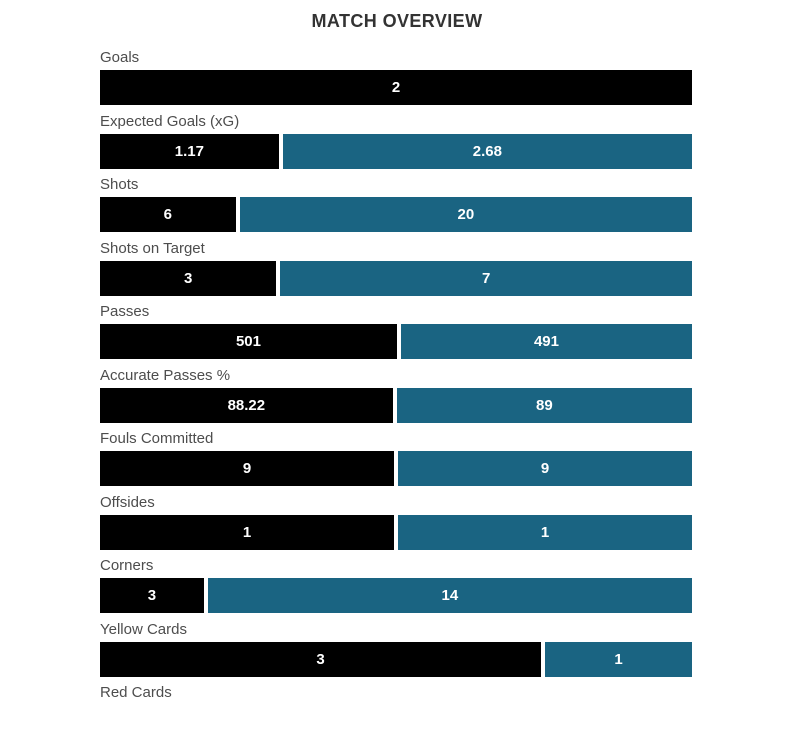 This screenshot has height=746, width=794. I want to click on stat-bar: 501 491, so click(396, 341).